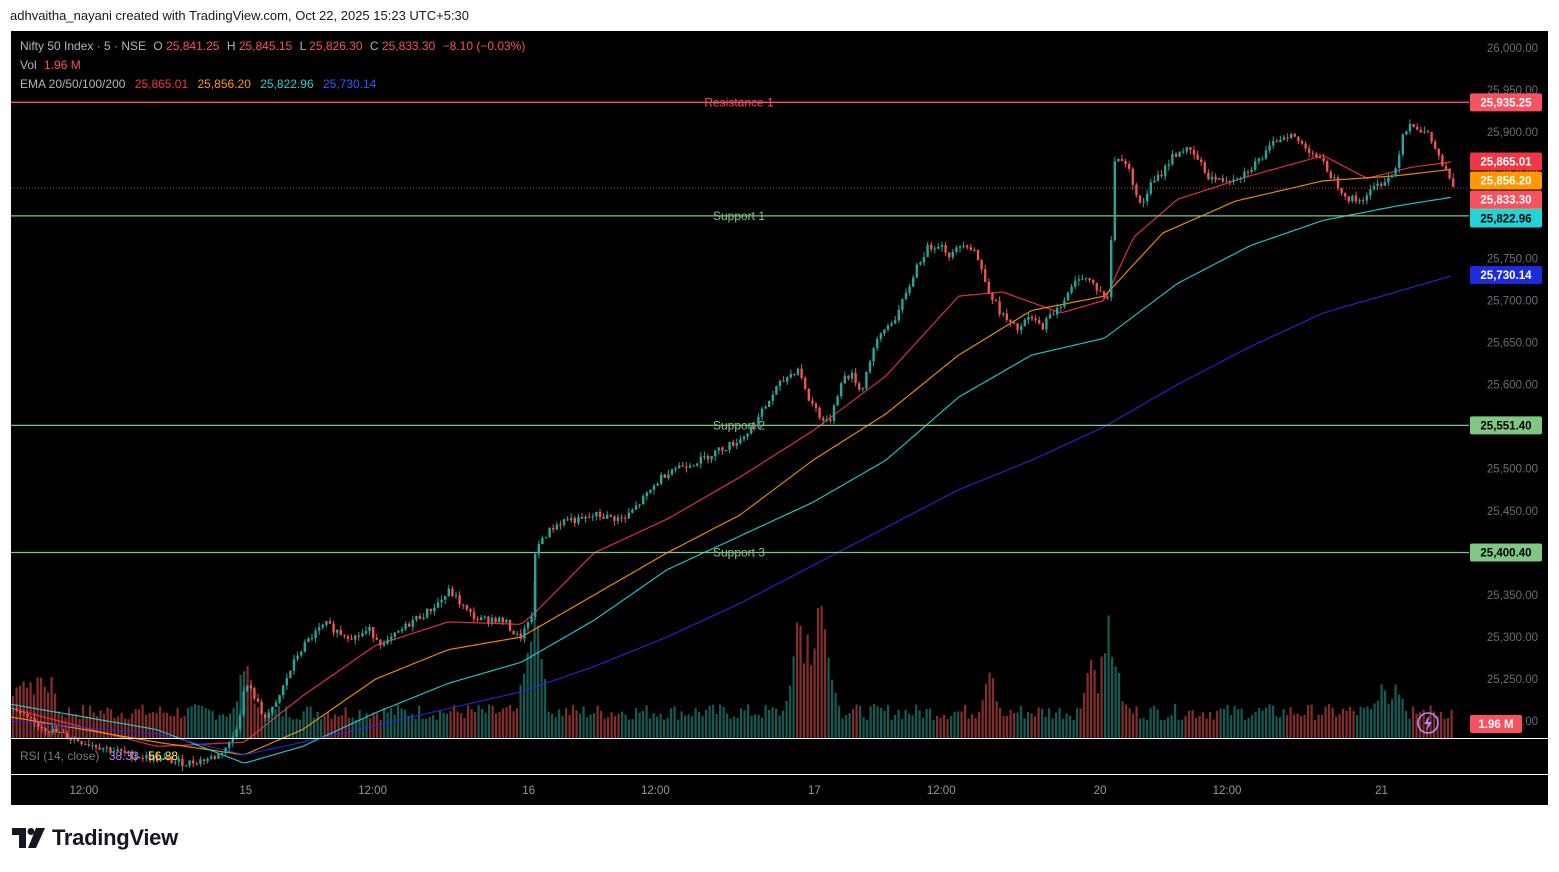 Image resolution: width=1559 pixels, height=872 pixels. Describe the element at coordinates (374, 46) in the screenshot. I see `legend-c-label: C` at that location.